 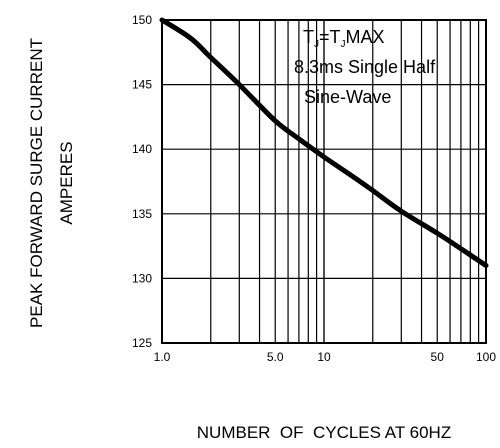 What do you see at coordinates (142, 20) in the screenshot?
I see `y-tick-label-150: 150` at bounding box center [142, 20].